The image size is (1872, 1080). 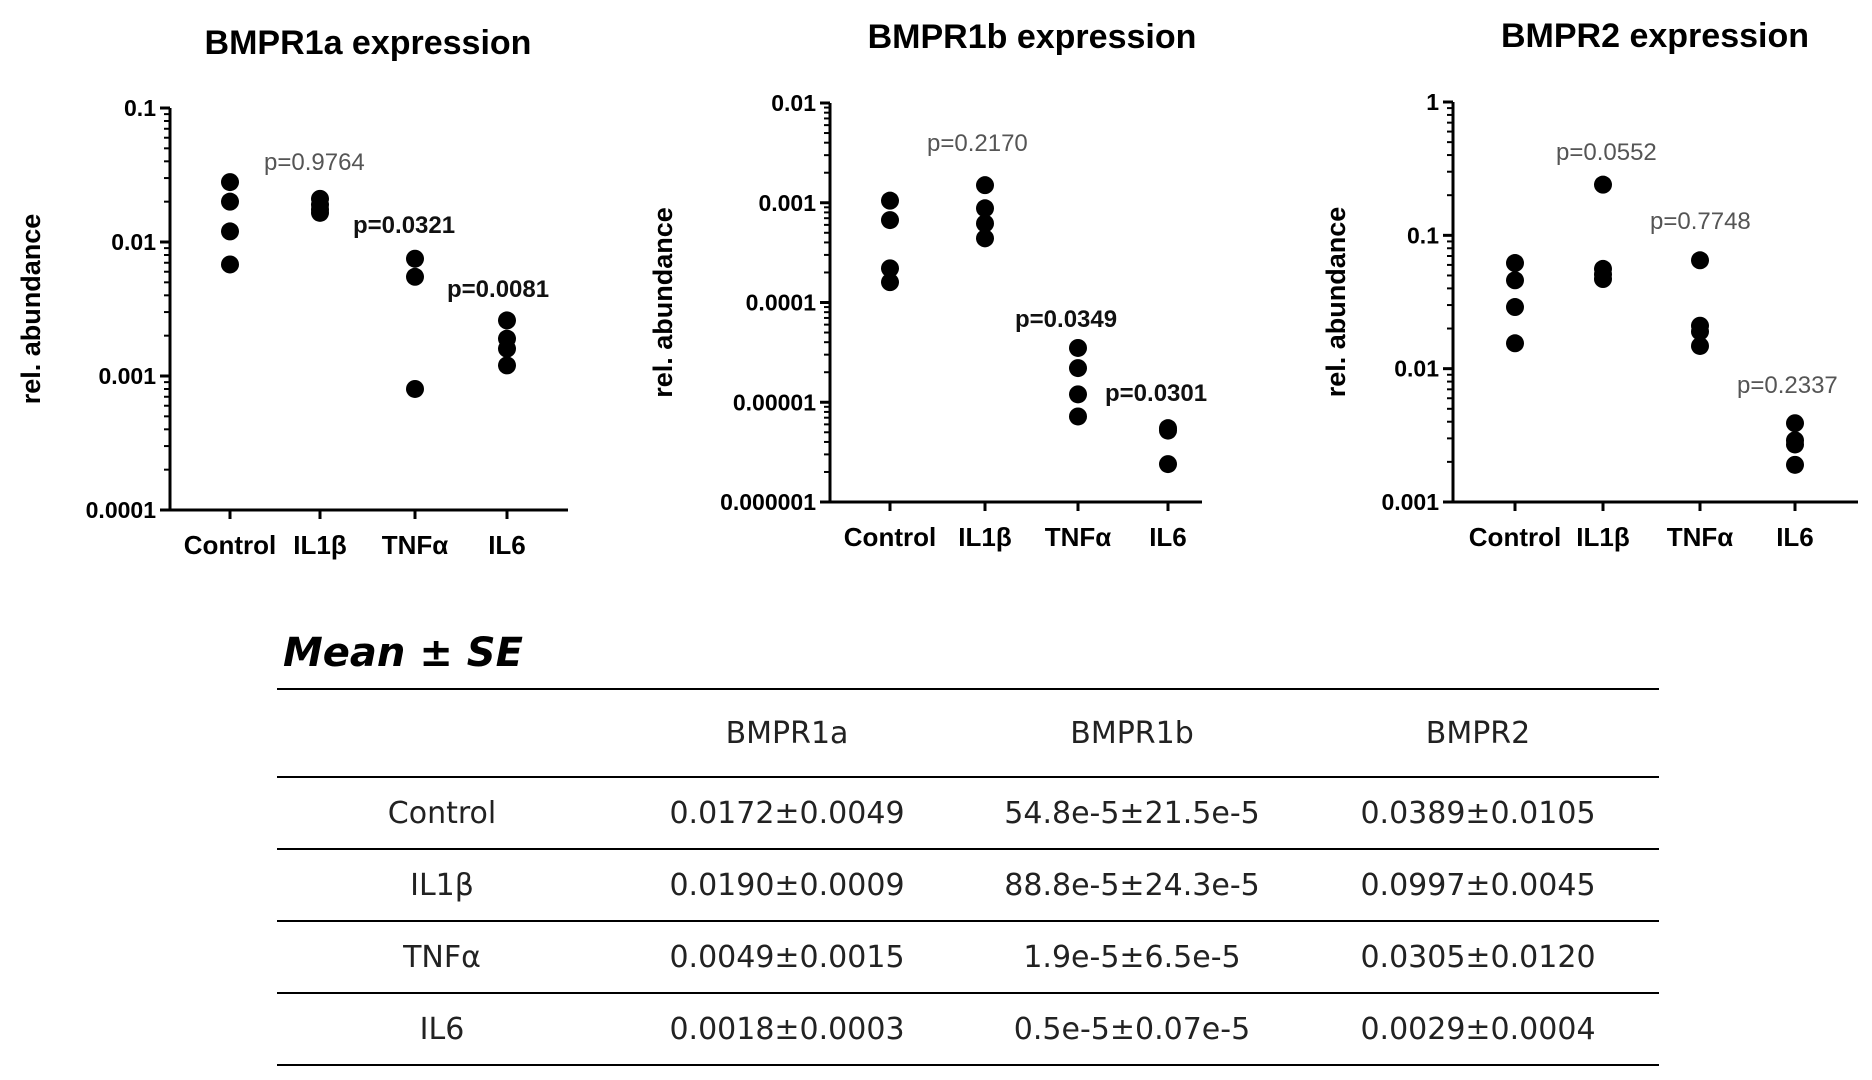 What do you see at coordinates (1787, 385) in the screenshot?
I see `chart3-p-value-label: p=0.2337` at bounding box center [1787, 385].